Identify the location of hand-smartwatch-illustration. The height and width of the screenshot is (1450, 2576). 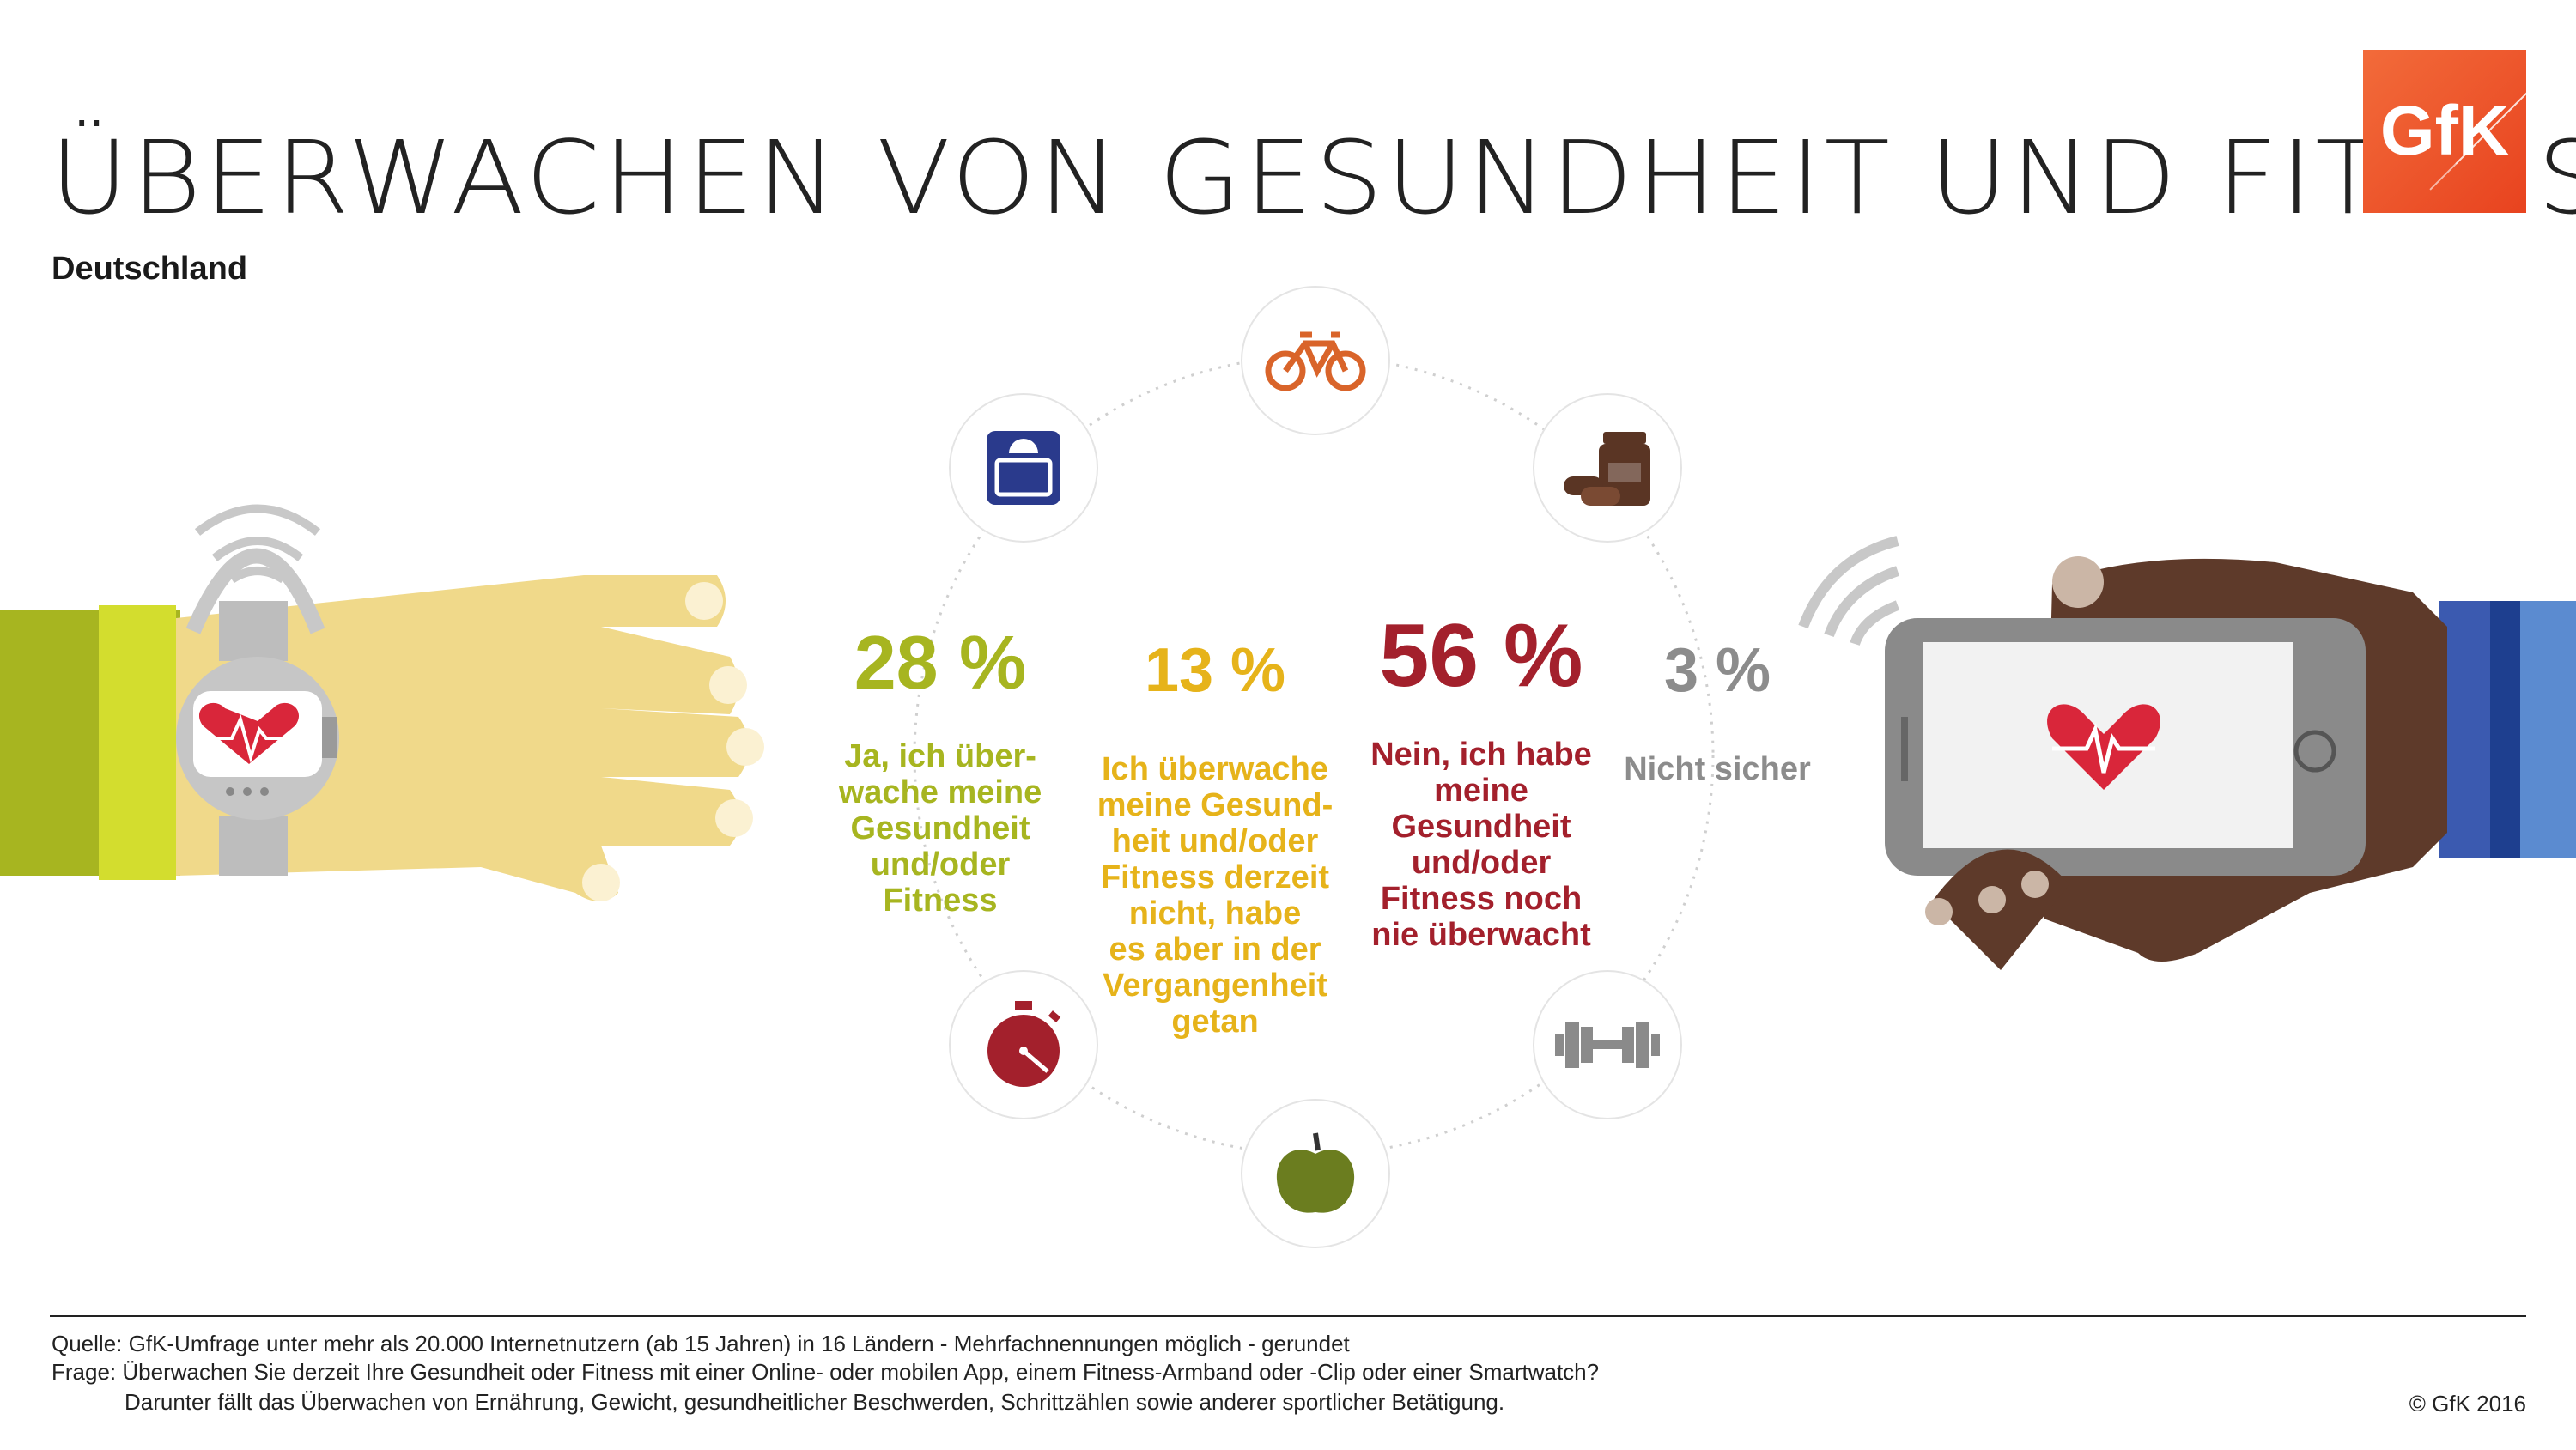
(382, 702).